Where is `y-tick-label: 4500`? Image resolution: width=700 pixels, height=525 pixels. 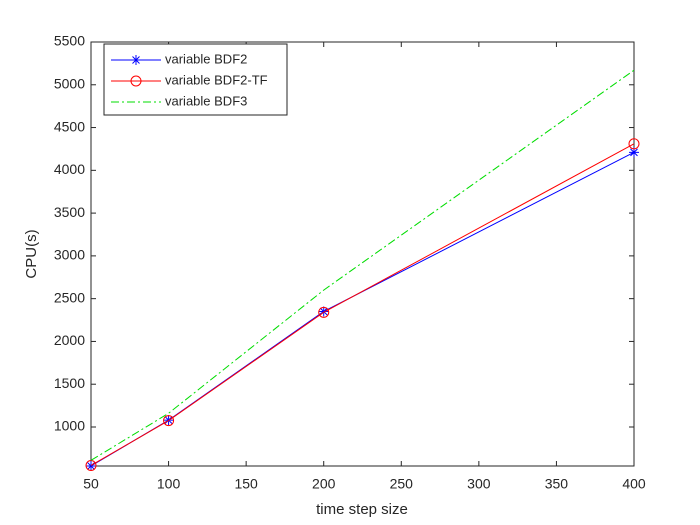 y-tick-label: 4500 is located at coordinates (69, 126).